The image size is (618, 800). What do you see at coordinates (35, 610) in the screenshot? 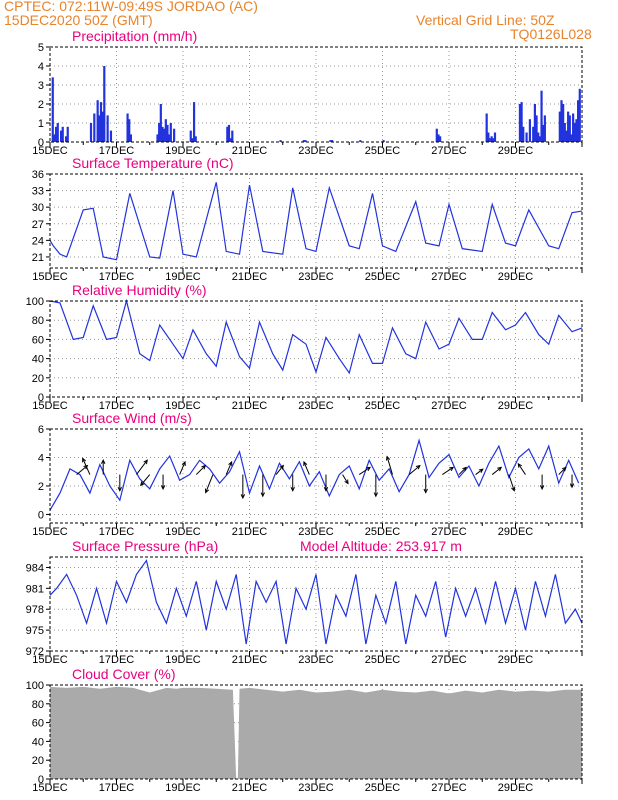
I see `pres-ytick-label: 978` at bounding box center [35, 610].